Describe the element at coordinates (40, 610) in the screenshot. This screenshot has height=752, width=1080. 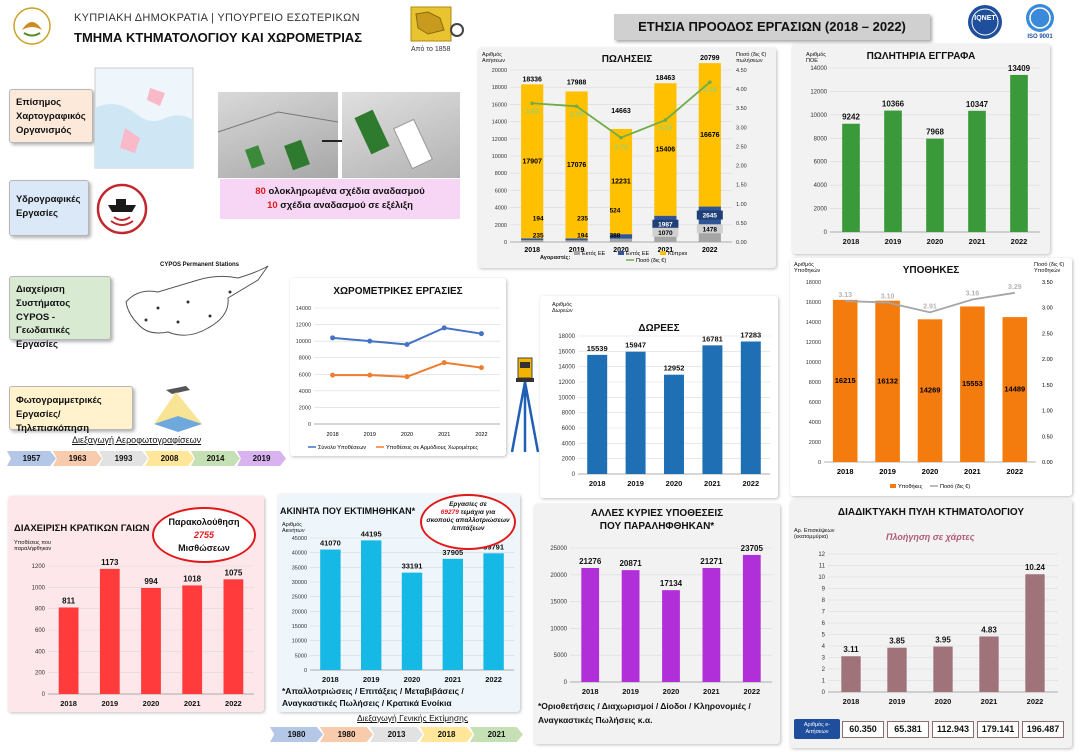
I see `y-tick-label: 800` at that location.